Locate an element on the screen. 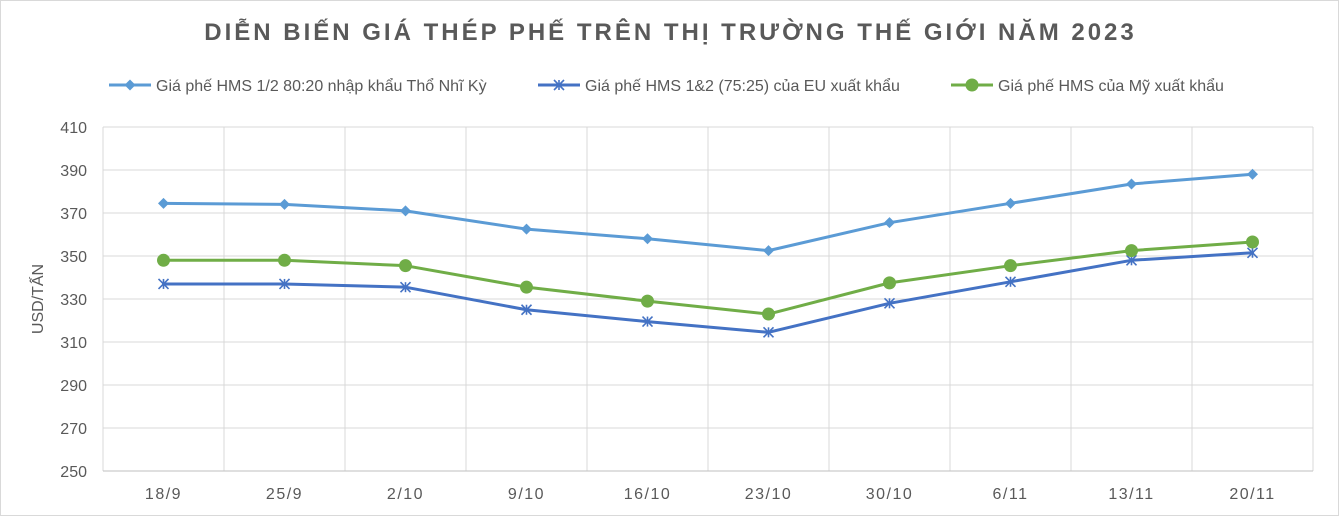  y-axis-title: USD/TẤN is located at coordinates (37, 299).